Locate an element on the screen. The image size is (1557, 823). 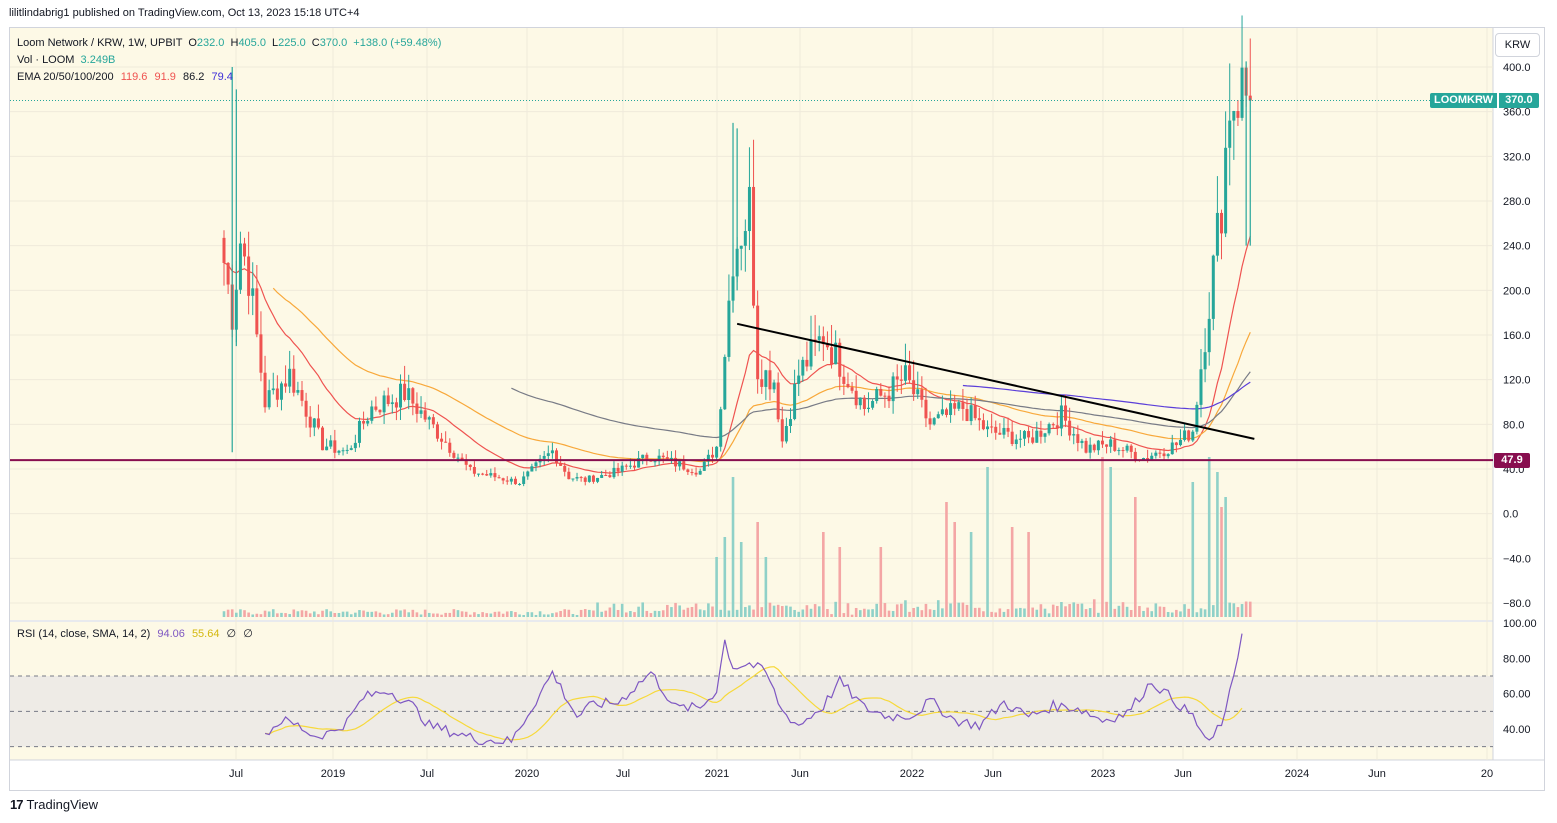
currency-button: KRW is located at coordinates (1517, 45).